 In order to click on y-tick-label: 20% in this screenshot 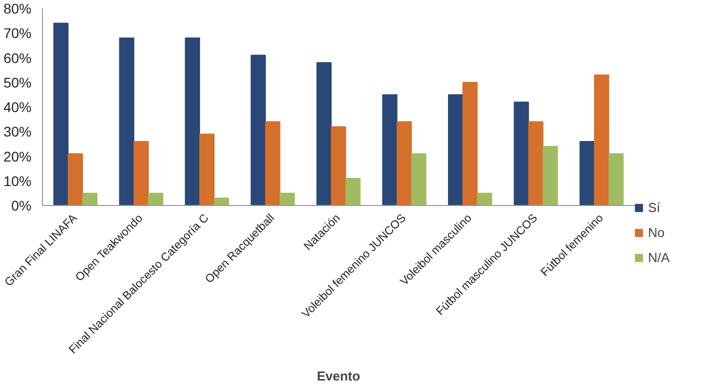, I will do `click(17, 156)`.